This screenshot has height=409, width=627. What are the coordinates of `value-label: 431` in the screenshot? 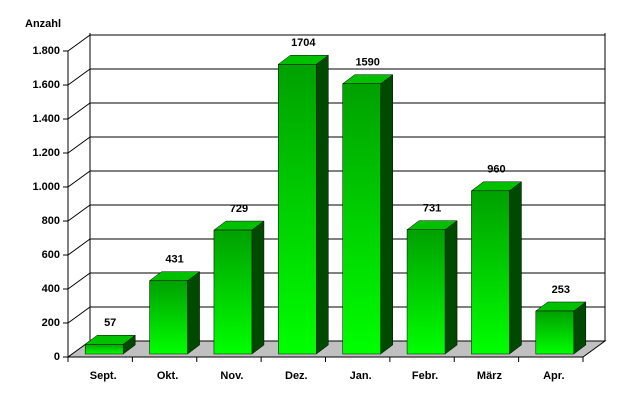 It's located at (174, 260).